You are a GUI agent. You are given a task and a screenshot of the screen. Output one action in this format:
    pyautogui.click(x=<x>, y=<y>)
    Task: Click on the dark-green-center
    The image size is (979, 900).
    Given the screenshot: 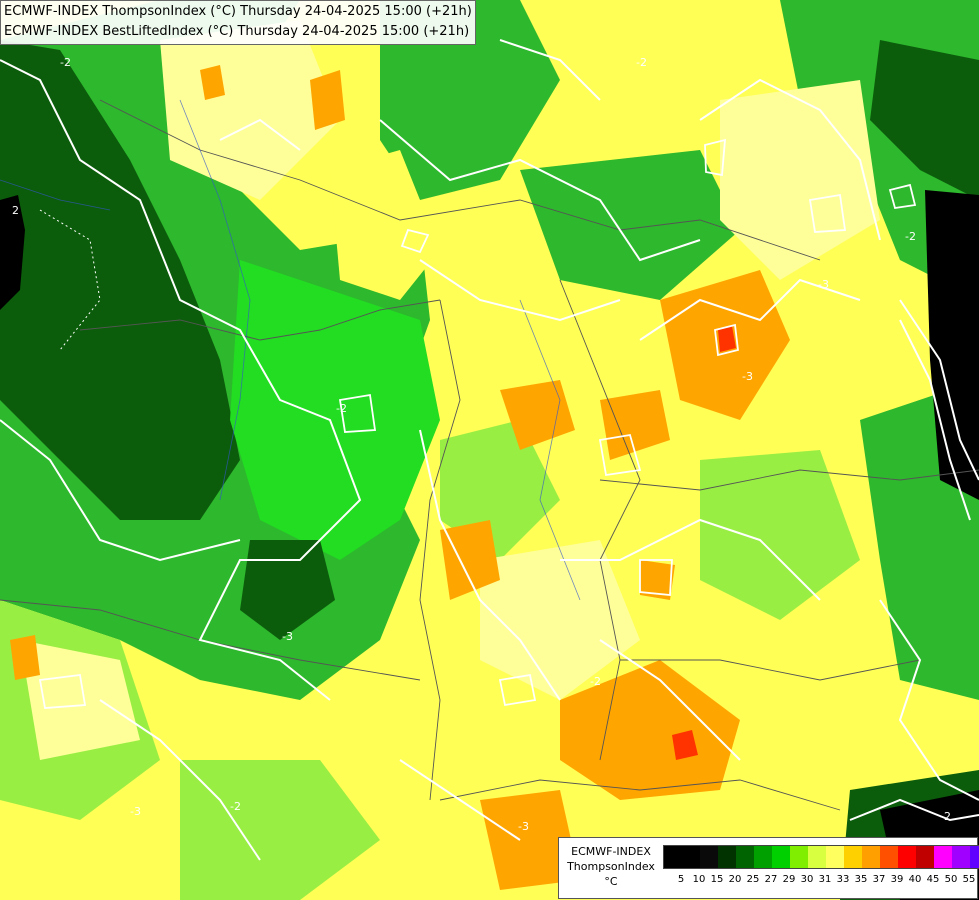 What is the action you would take?
    pyautogui.click(x=287, y=590)
    